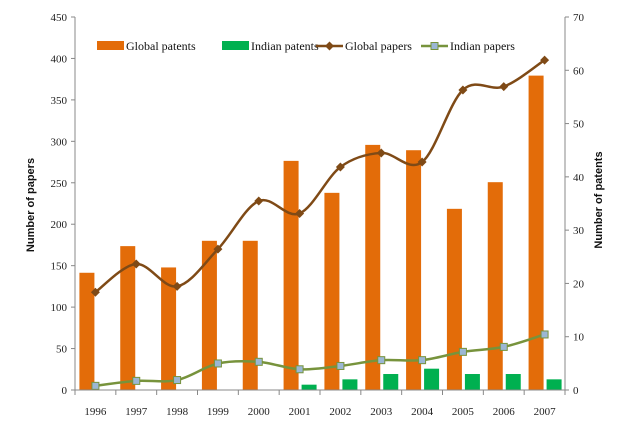 Image resolution: width=630 pixels, height=437 pixels. Describe the element at coordinates (545, 412) in the screenshot. I see `x-tick-label: 2007` at that location.